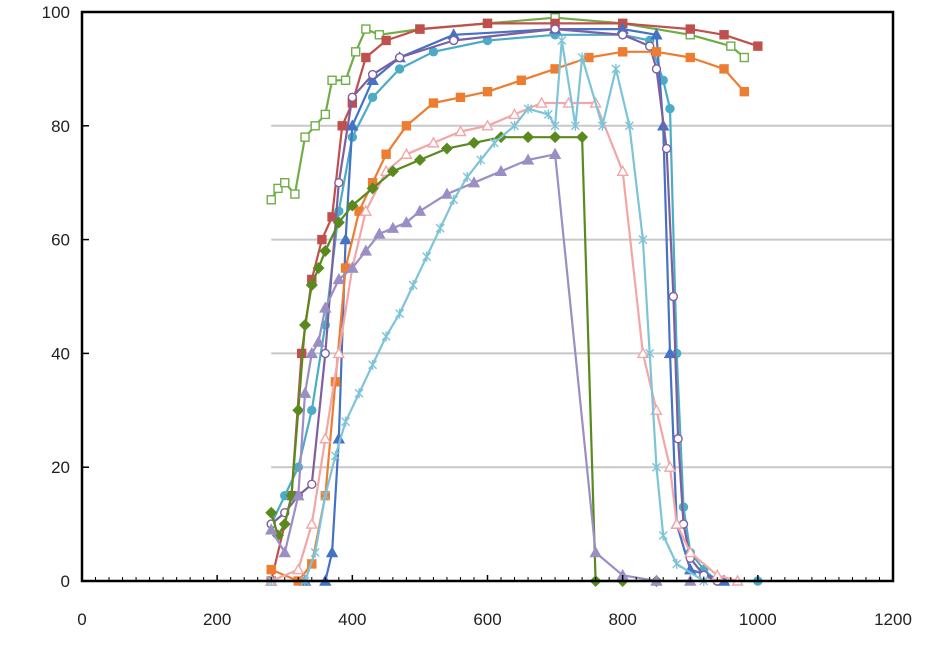 This screenshot has height=648, width=942. Describe the element at coordinates (494, 602) in the screenshot. I see `x-axis-ticks: 0 200 400 600 800 1000 1200` at that location.